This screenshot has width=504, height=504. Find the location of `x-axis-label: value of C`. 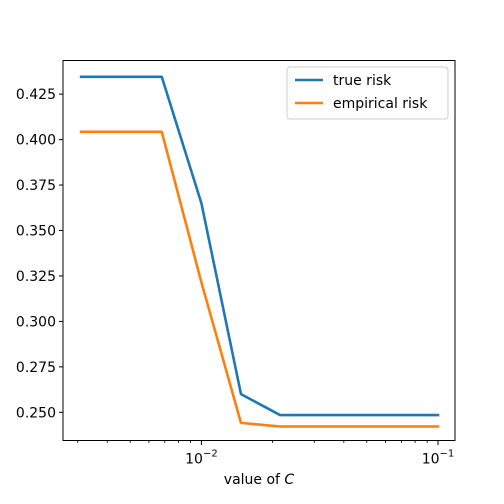

x-axis-label: value of C is located at coordinates (259, 480).